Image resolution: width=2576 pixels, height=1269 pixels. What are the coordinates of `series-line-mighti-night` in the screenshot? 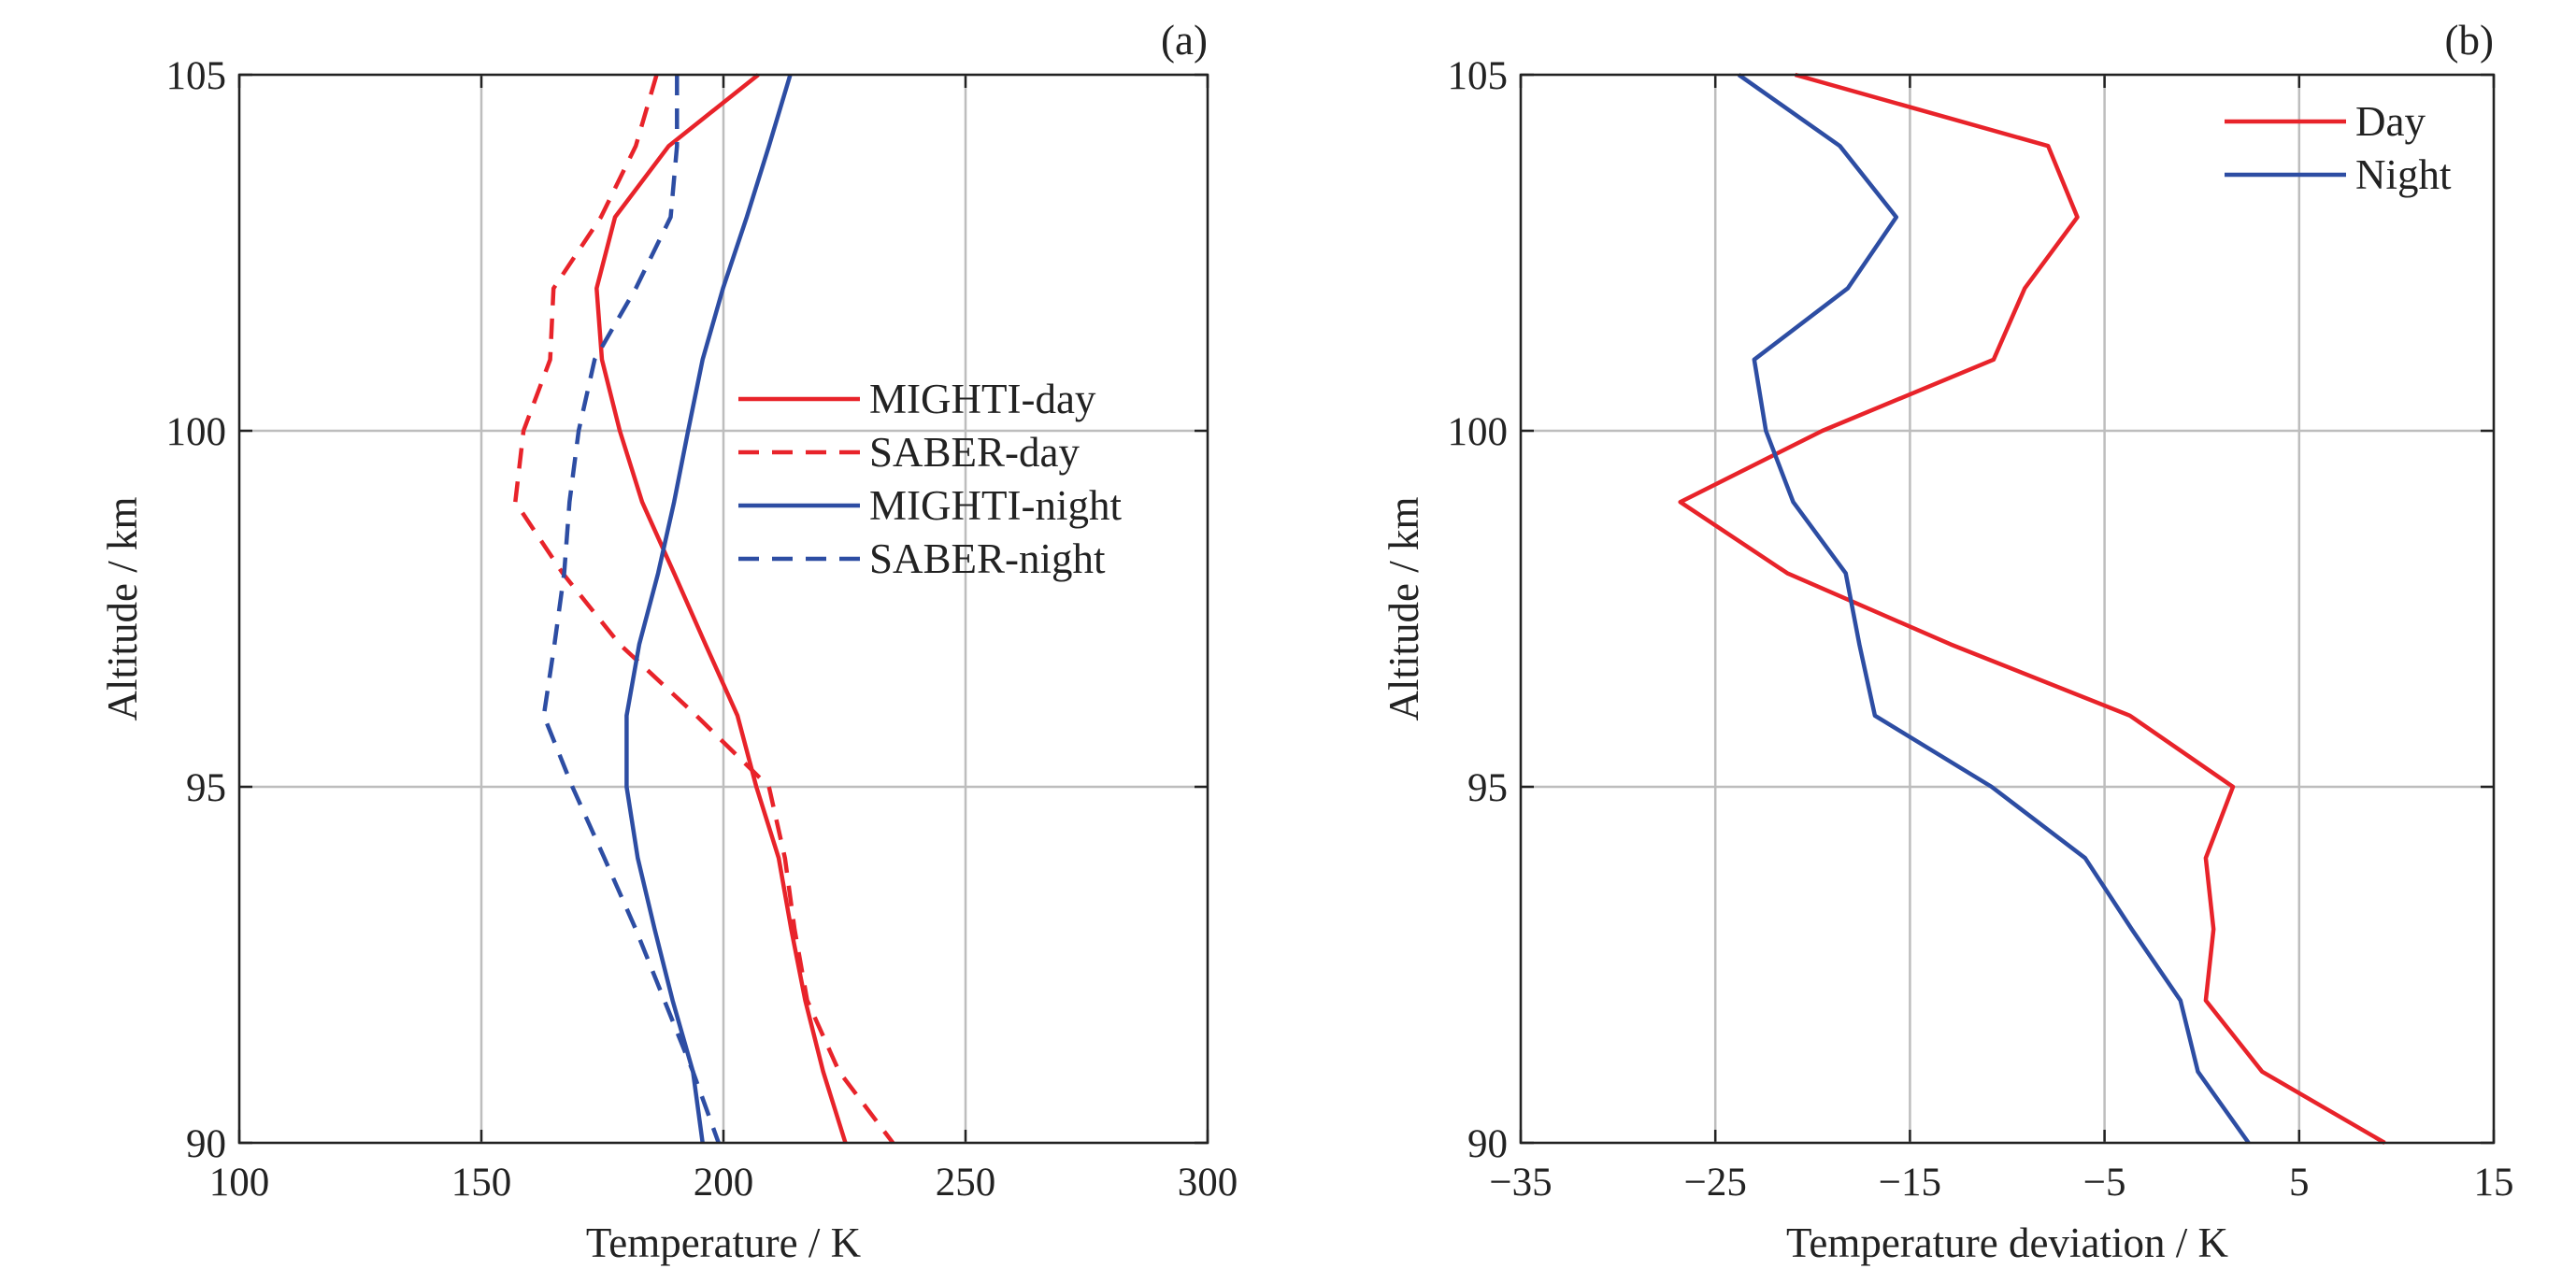 It's located at (708, 609).